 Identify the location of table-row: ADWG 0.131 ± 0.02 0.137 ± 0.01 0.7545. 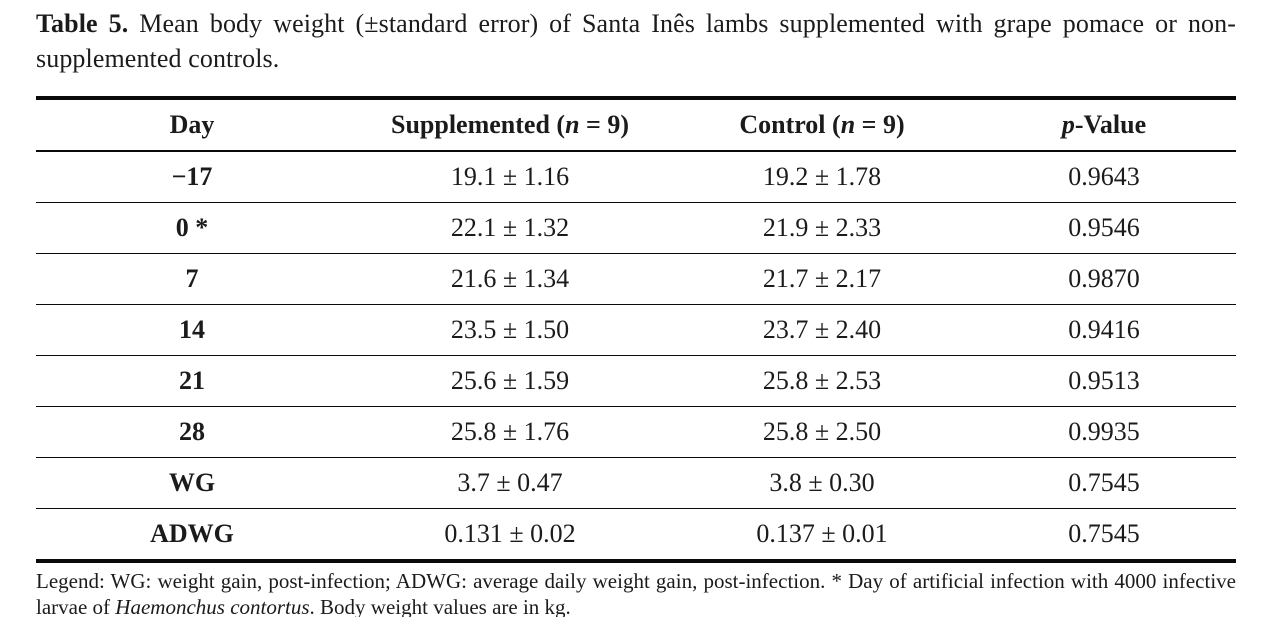
(636, 535).